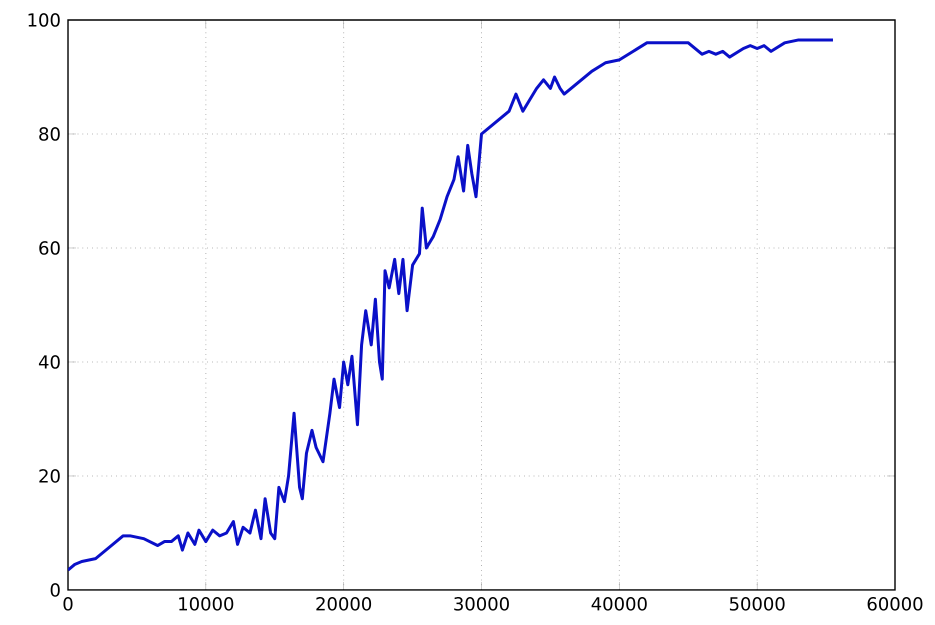  I want to click on y-tick-label: 20, so click(49, 476).